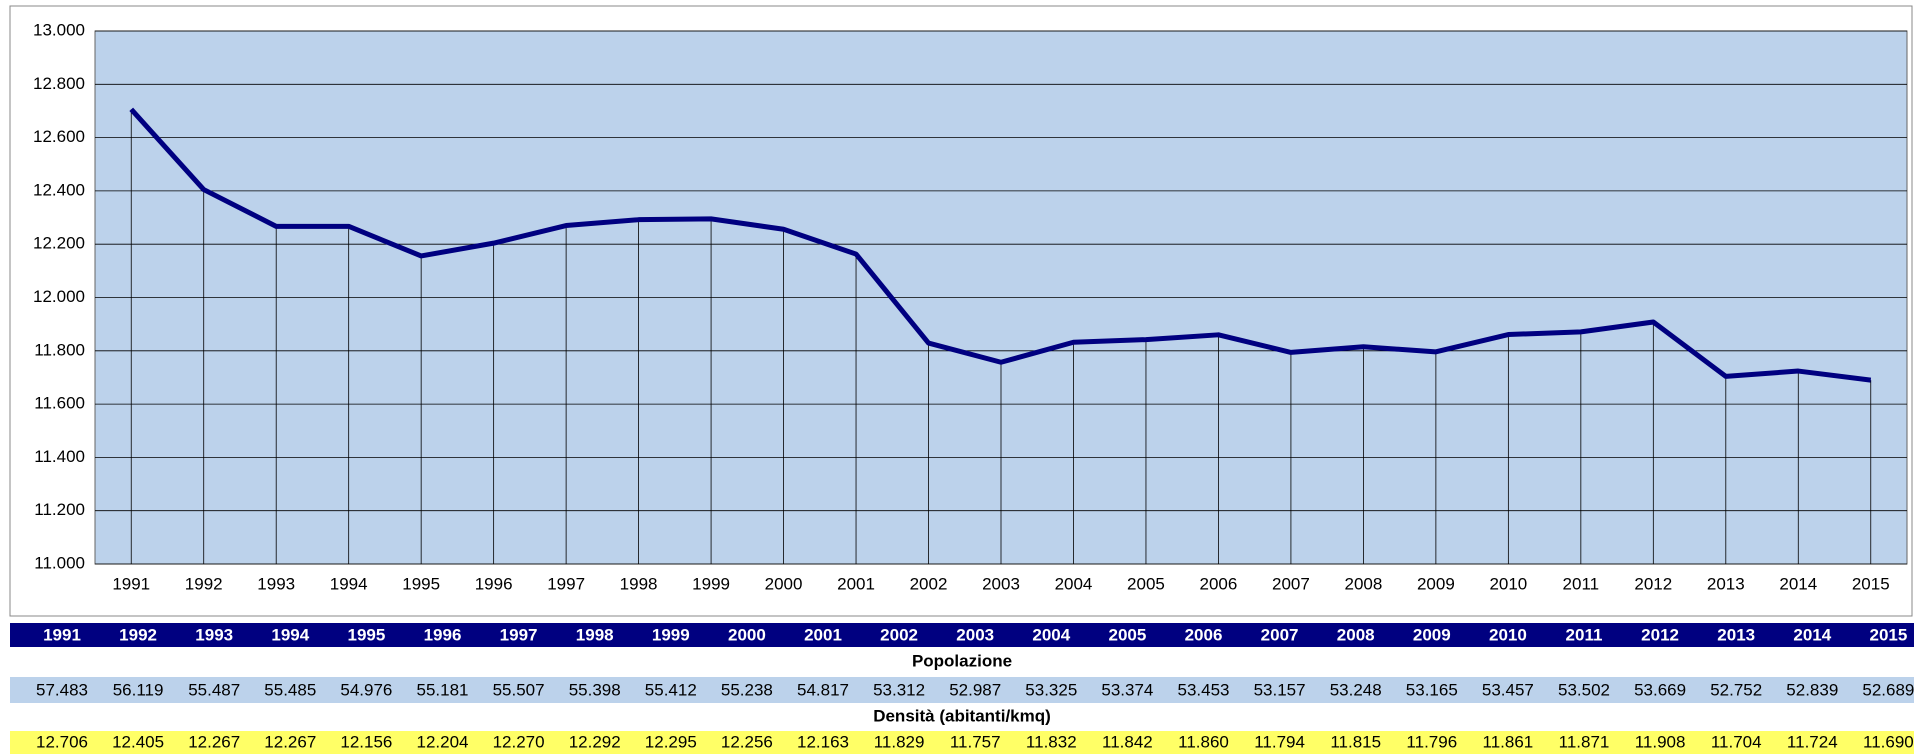  I want to click on table-population: 57.483, so click(62, 689).